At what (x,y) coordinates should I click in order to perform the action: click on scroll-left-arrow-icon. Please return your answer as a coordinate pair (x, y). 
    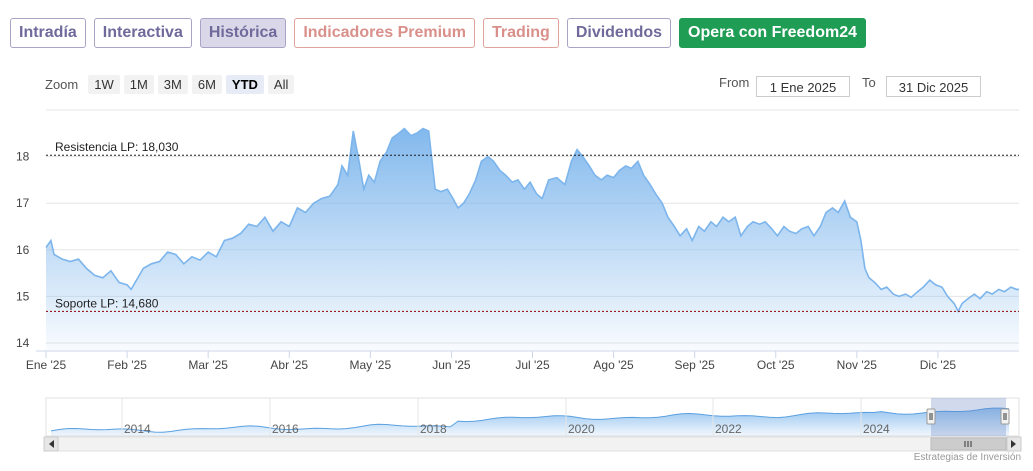
    Looking at the image, I should click on (51, 444).